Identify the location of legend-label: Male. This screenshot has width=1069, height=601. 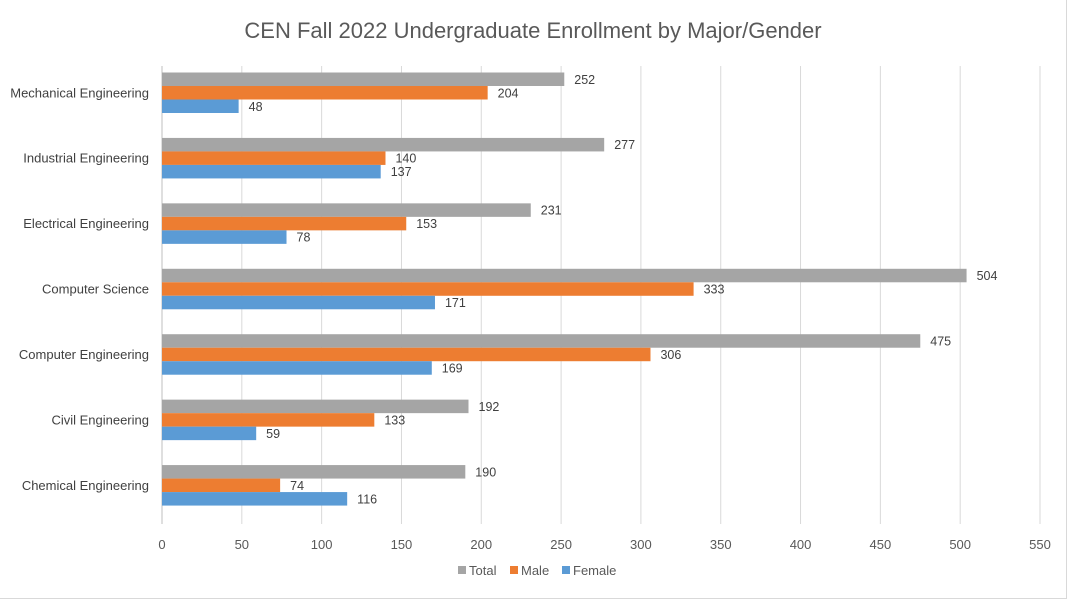
(535, 570).